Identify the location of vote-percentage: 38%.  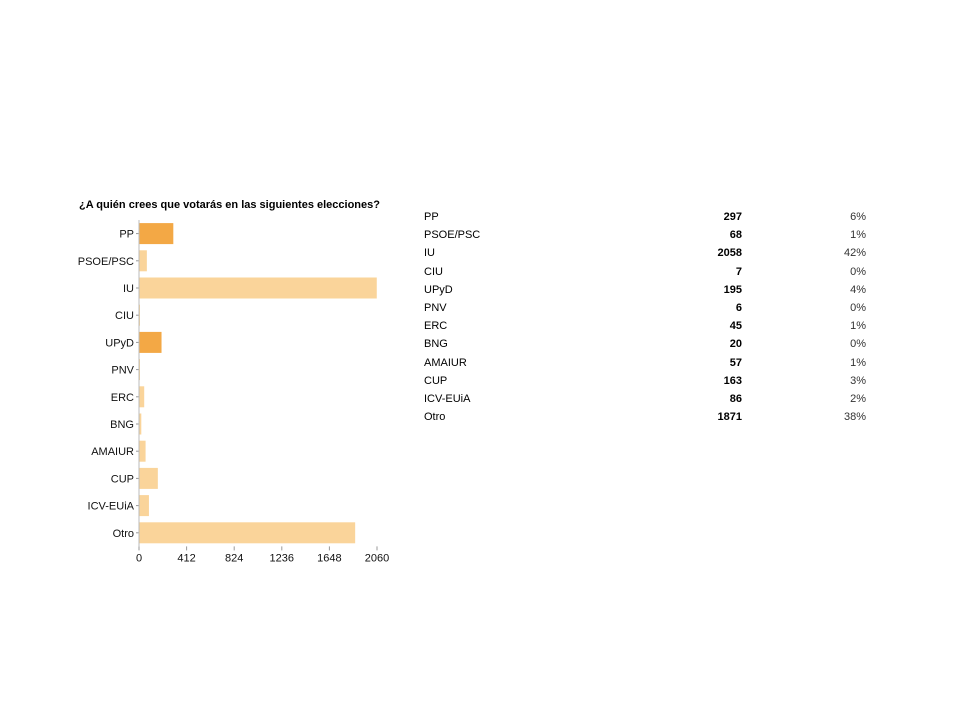
(854, 417).